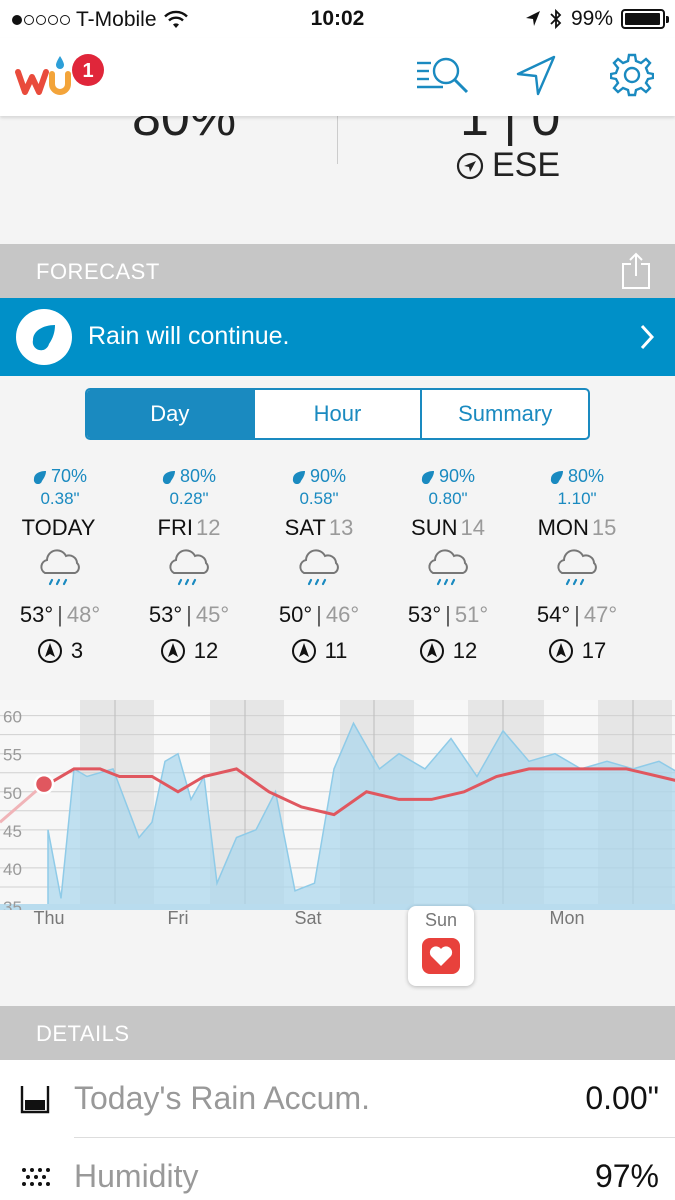  Describe the element at coordinates (12, 793) in the screenshot. I see `y-tick-label: 50` at that location.